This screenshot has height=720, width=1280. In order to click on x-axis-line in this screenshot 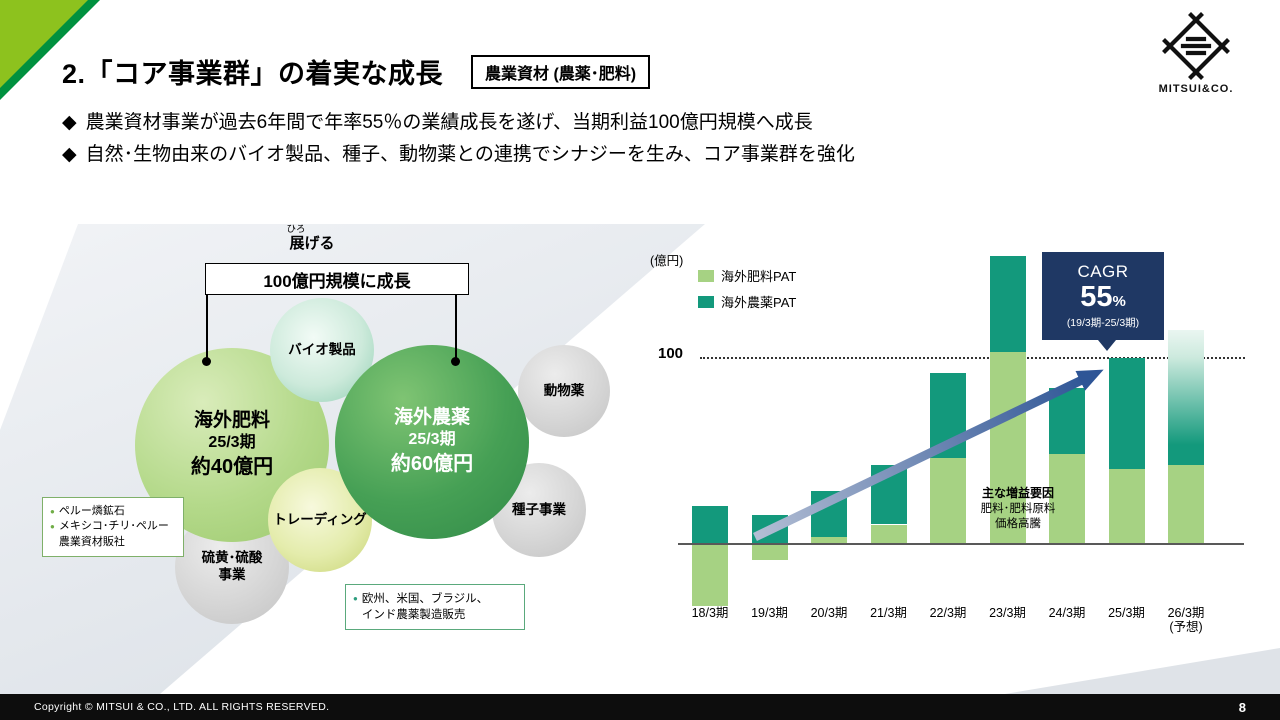, I will do `click(961, 544)`.